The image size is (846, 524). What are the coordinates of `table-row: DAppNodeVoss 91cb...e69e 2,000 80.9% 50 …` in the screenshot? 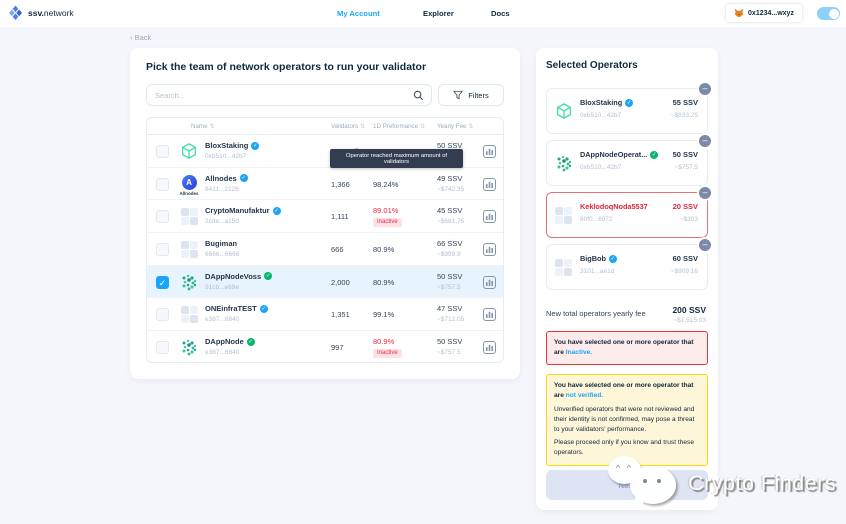 It's located at (325, 282).